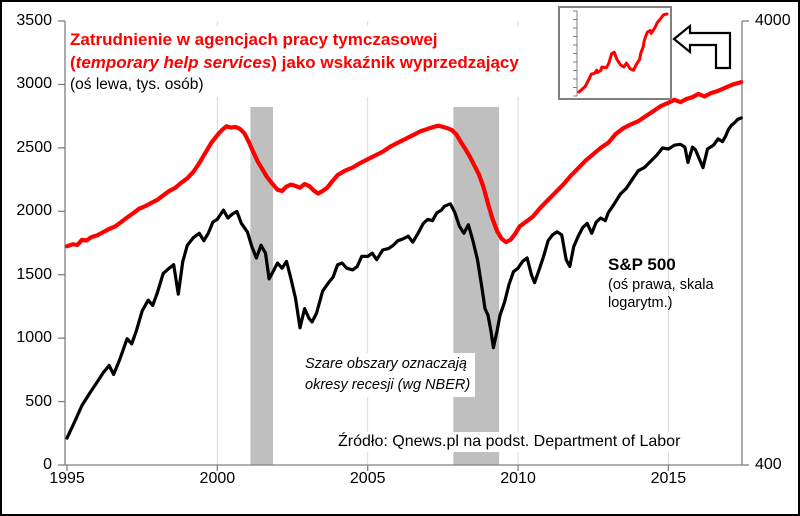 The image size is (800, 516). Describe the element at coordinates (773, 20) in the screenshot. I see `y-right-tick-label-4000: 4000` at that location.